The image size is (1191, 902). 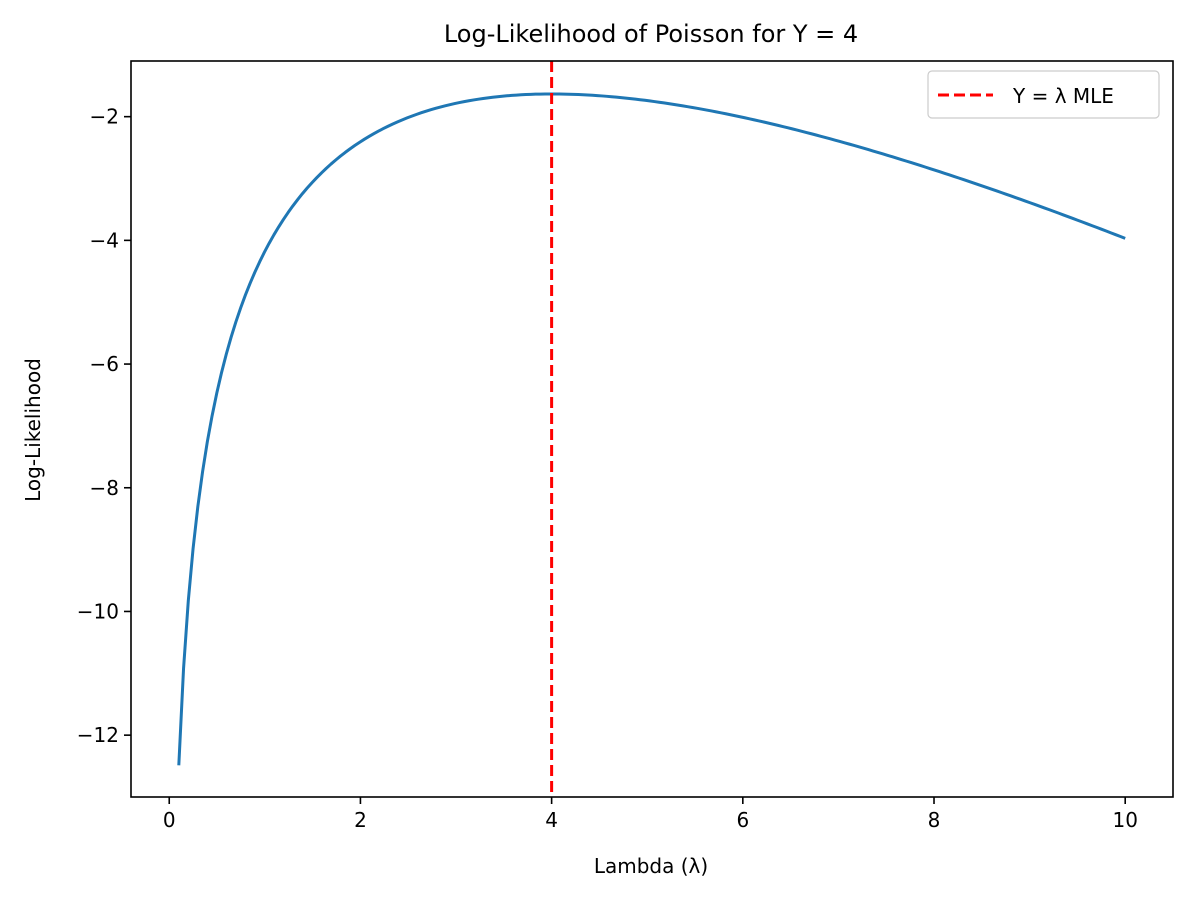 I want to click on y-tick-label: −8, so click(x=104, y=488).